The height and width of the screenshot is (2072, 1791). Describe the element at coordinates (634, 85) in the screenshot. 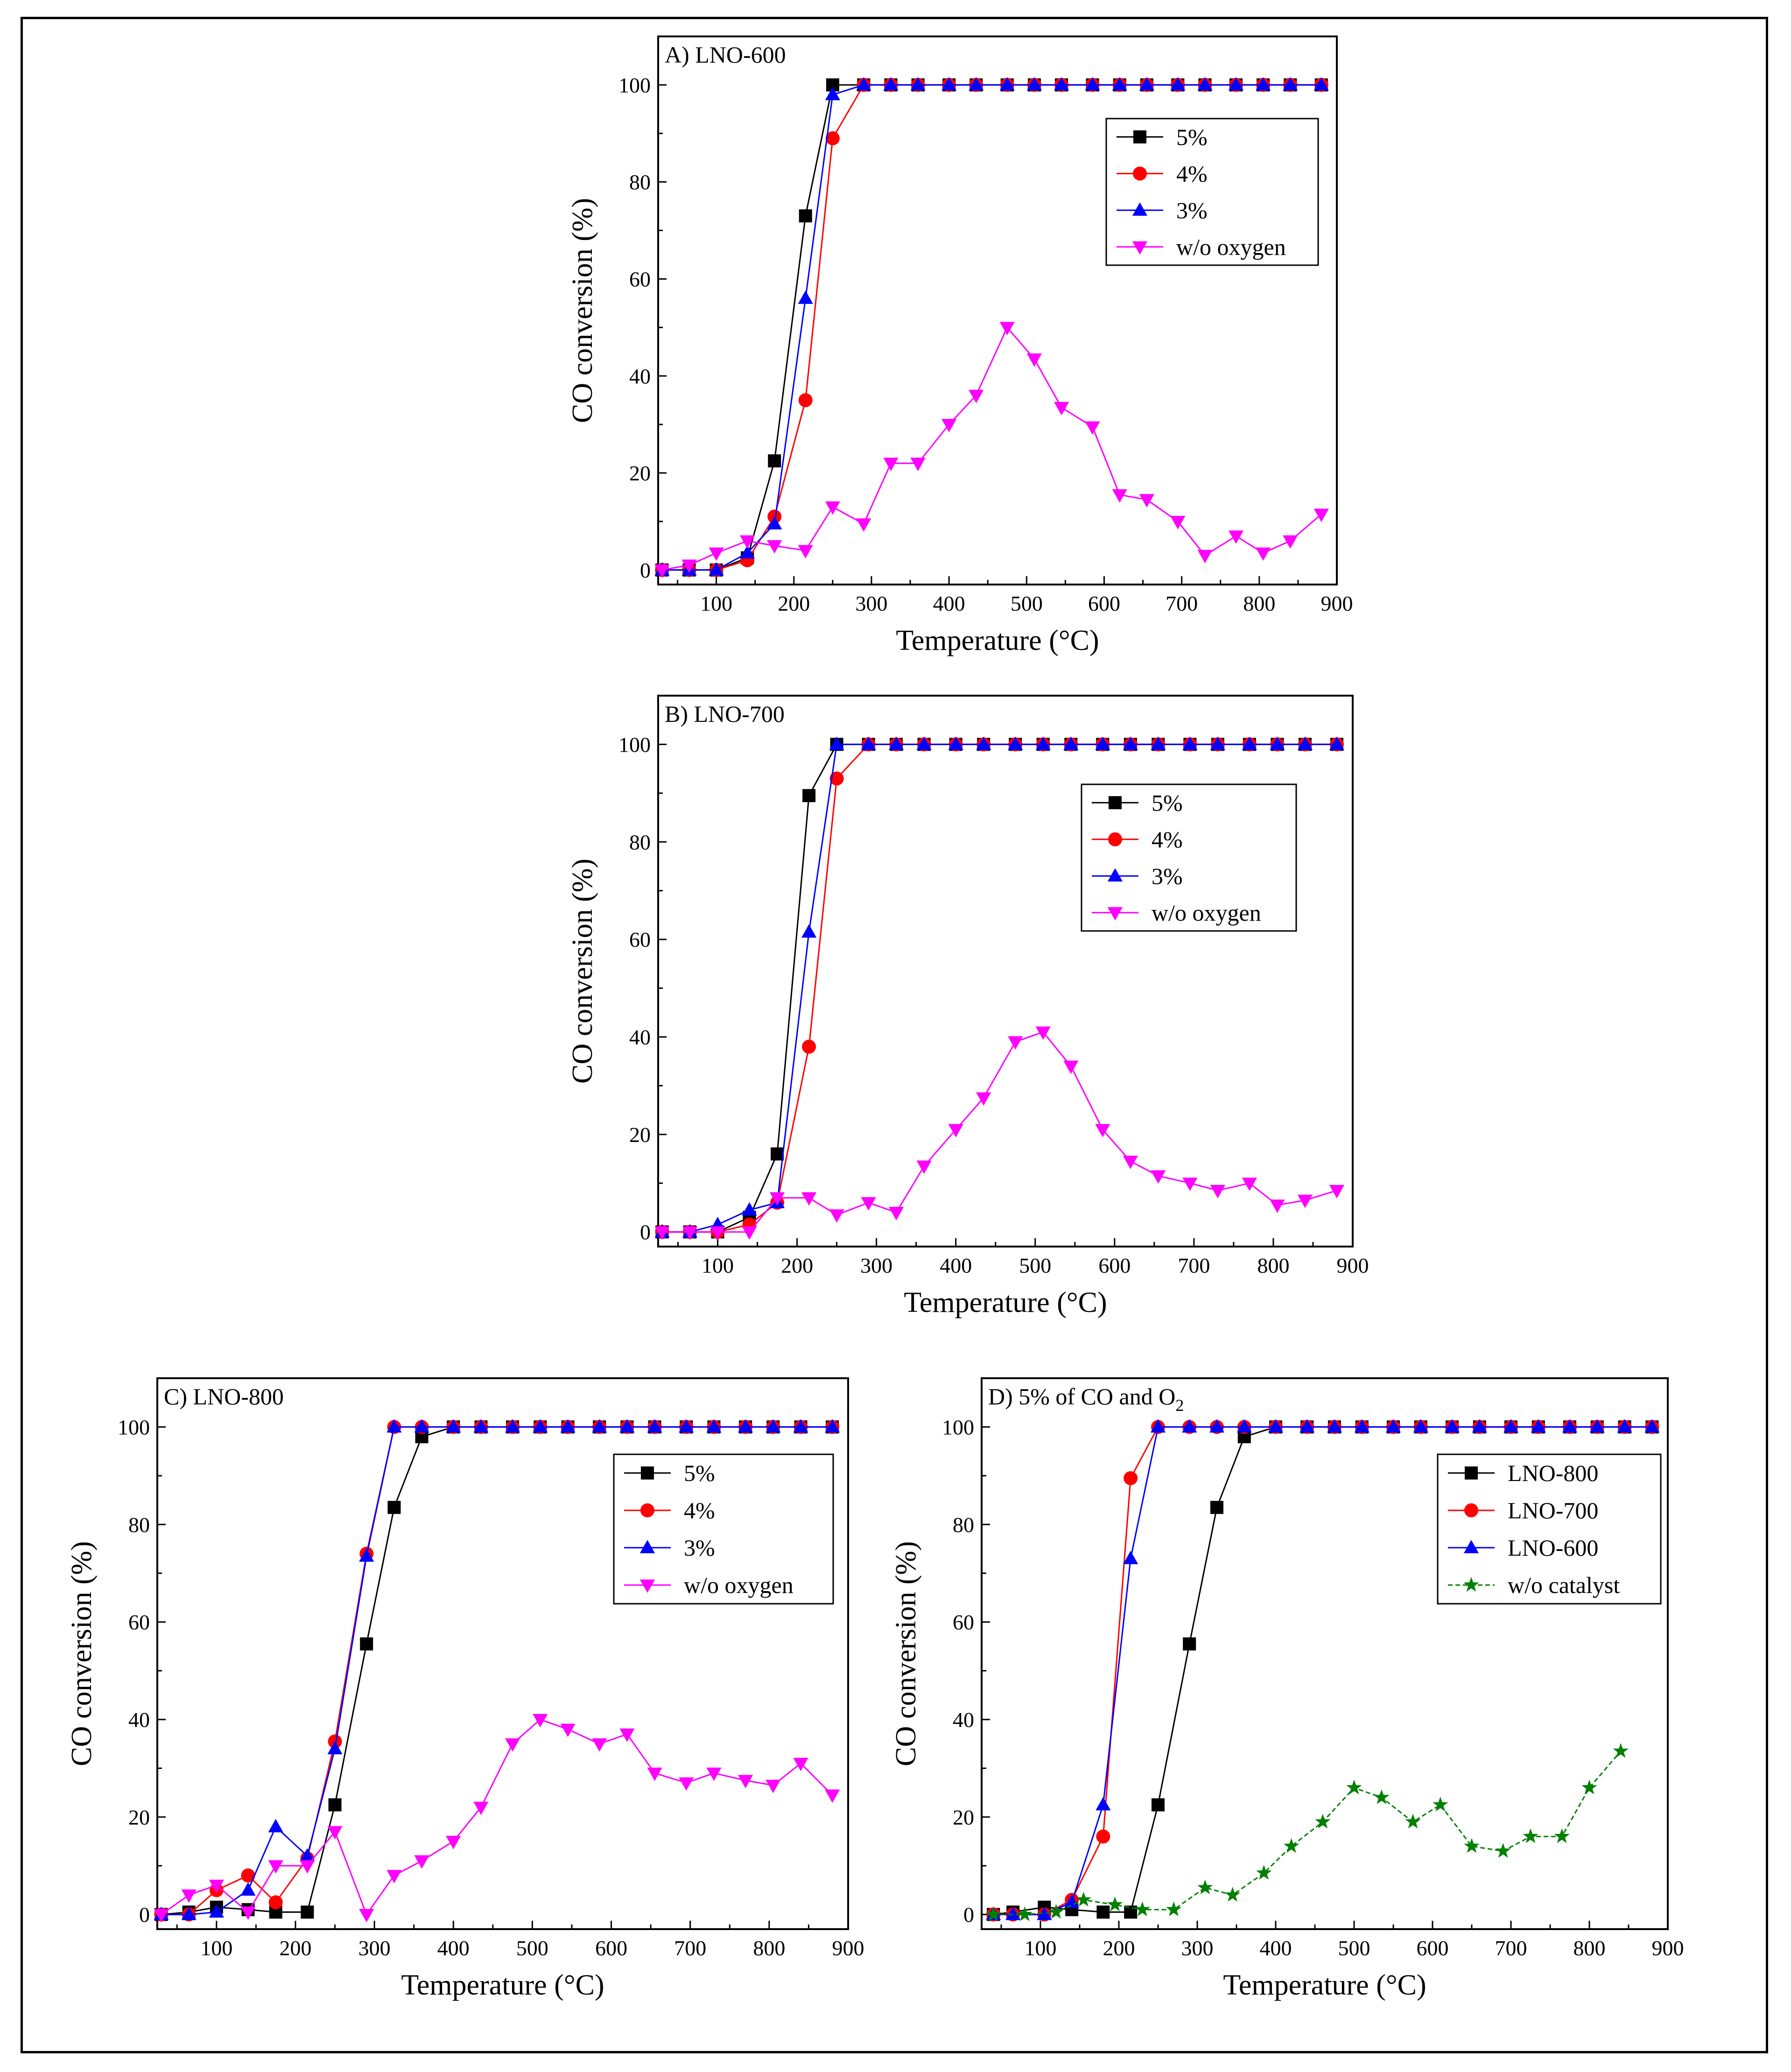

I see `y-tick-label: 100` at that location.